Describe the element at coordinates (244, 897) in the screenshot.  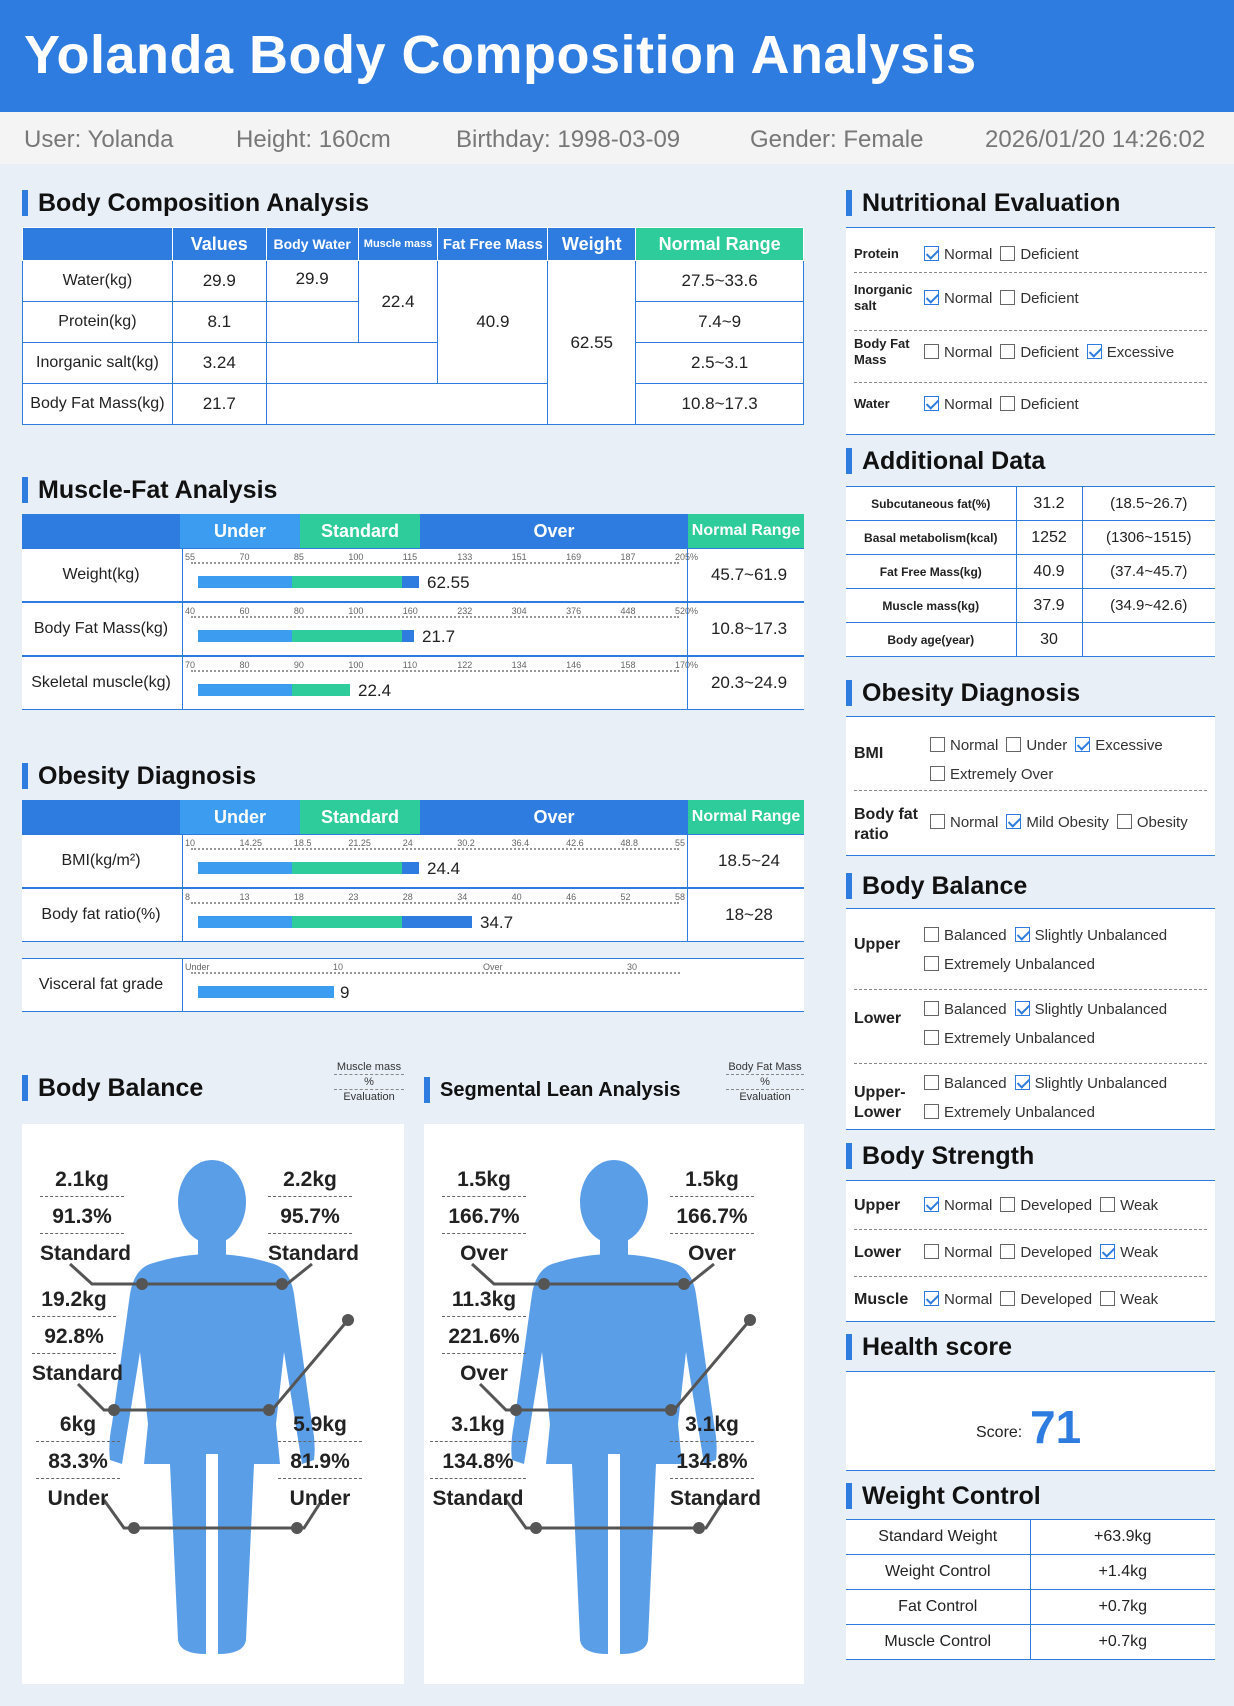
I see `tick-label: 13` at that location.